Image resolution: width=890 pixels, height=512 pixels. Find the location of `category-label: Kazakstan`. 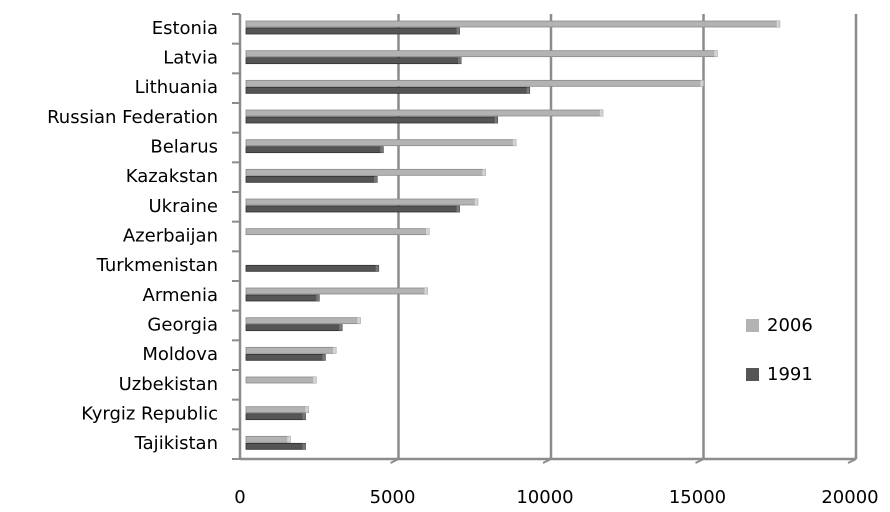

category-label: Kazakstan is located at coordinates (172, 176).